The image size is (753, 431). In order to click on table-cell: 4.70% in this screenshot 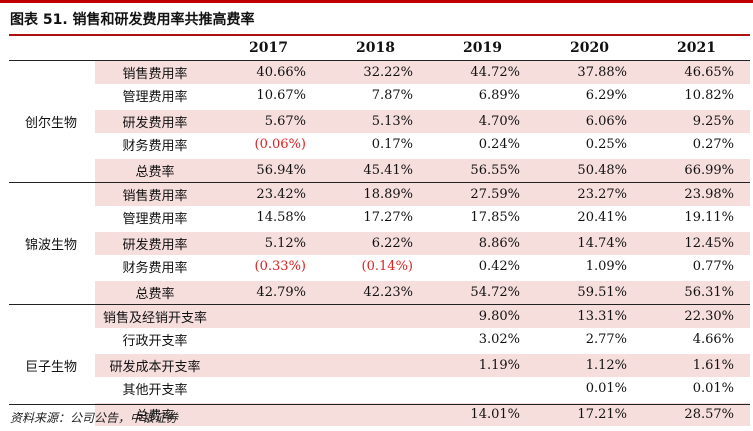, I will do `click(482, 120)`.